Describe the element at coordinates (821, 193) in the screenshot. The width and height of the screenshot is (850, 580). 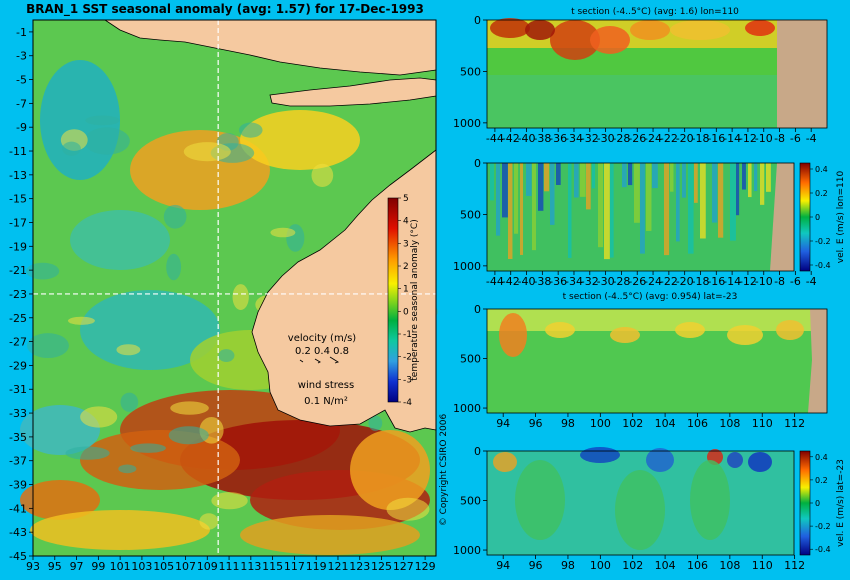
I see `p2-colorbar-tick-label: 0.2` at that location.